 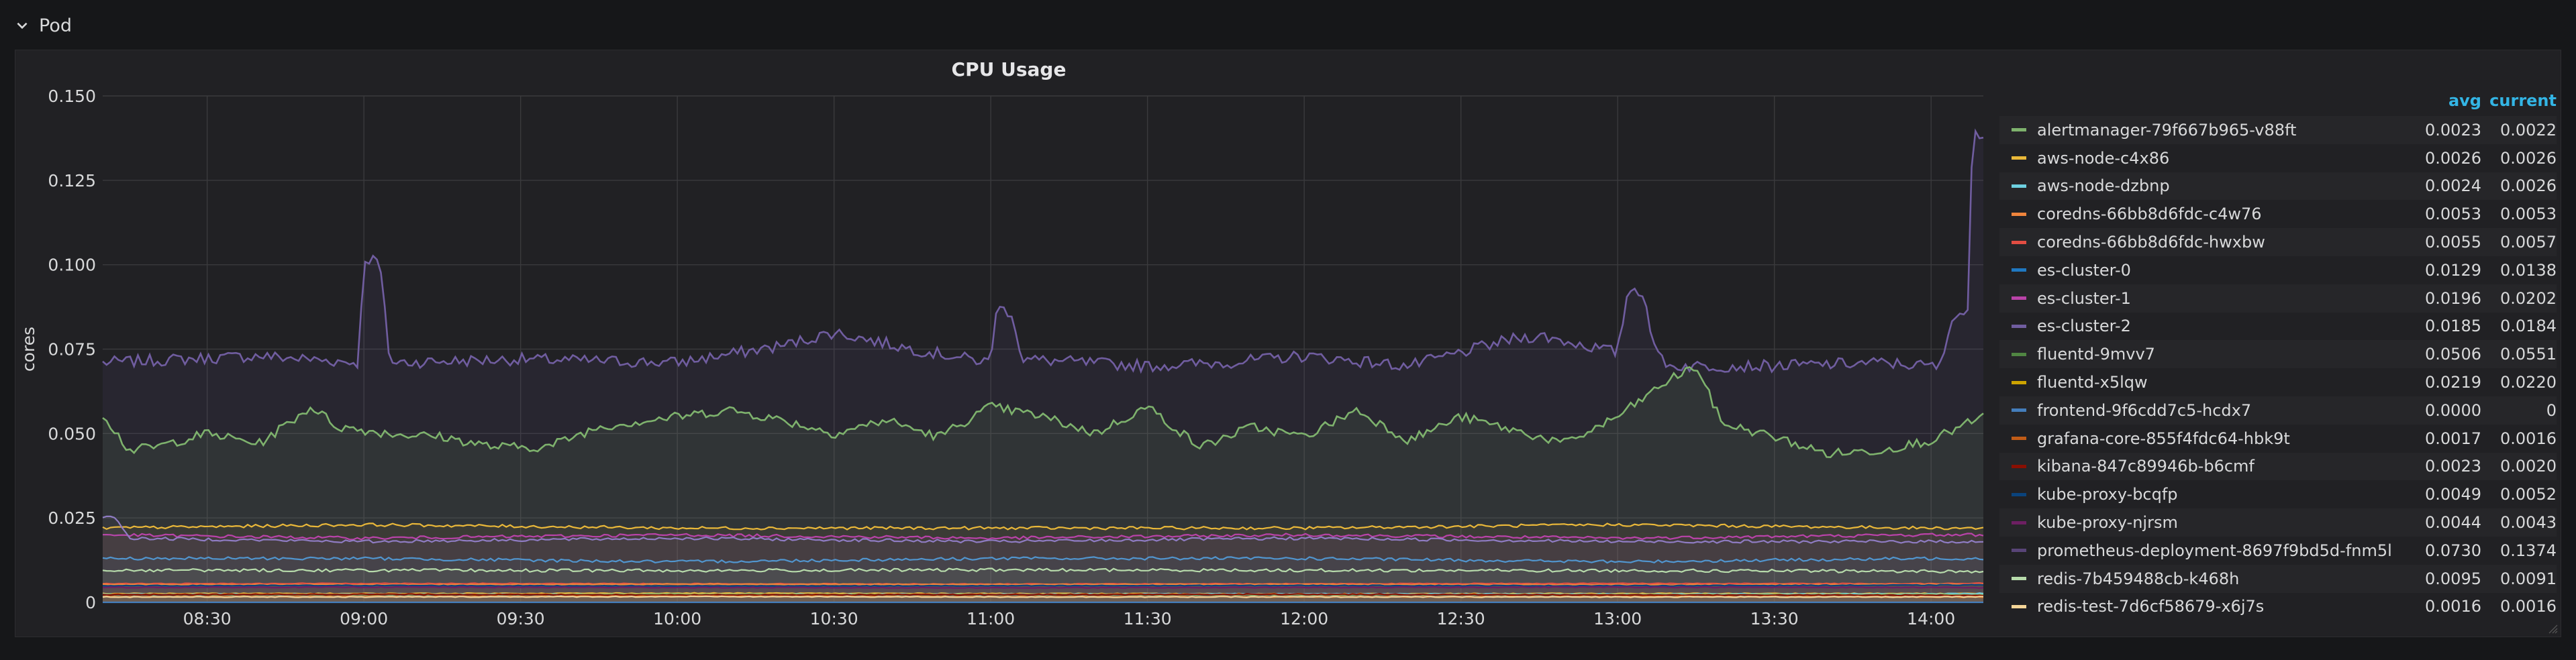 I want to click on legend-item: redis-test-7d6cf58679-x6j7s 0.0016 0.0016, so click(x=2278, y=607).